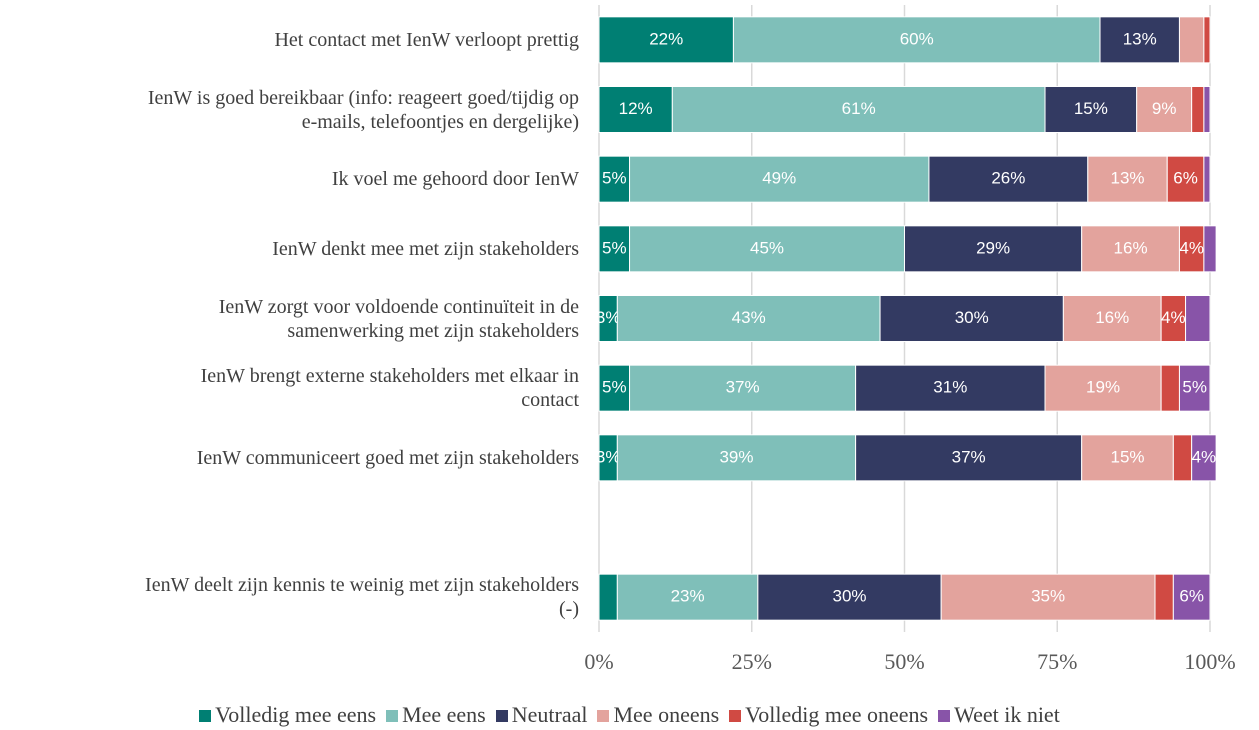 This screenshot has width=1259, height=730. I want to click on data-label: 19%, so click(1103, 387).